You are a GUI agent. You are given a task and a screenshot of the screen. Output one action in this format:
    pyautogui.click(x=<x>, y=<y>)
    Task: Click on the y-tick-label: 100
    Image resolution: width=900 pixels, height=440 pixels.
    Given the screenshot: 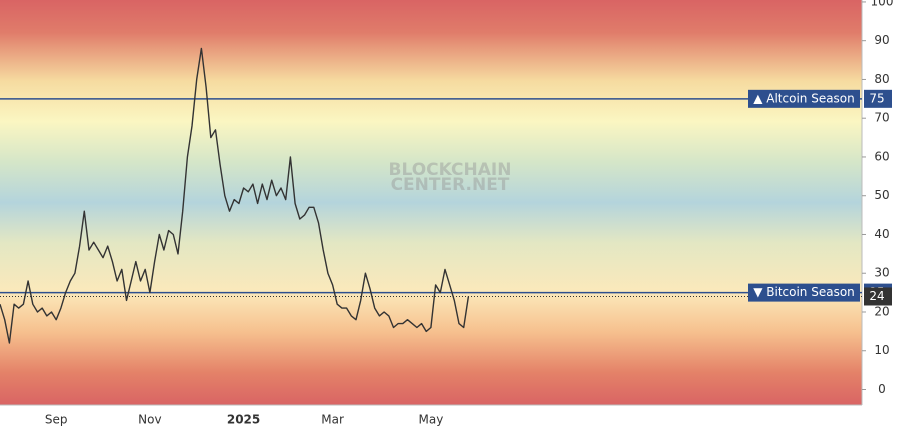 What is the action you would take?
    pyautogui.click(x=882, y=4)
    